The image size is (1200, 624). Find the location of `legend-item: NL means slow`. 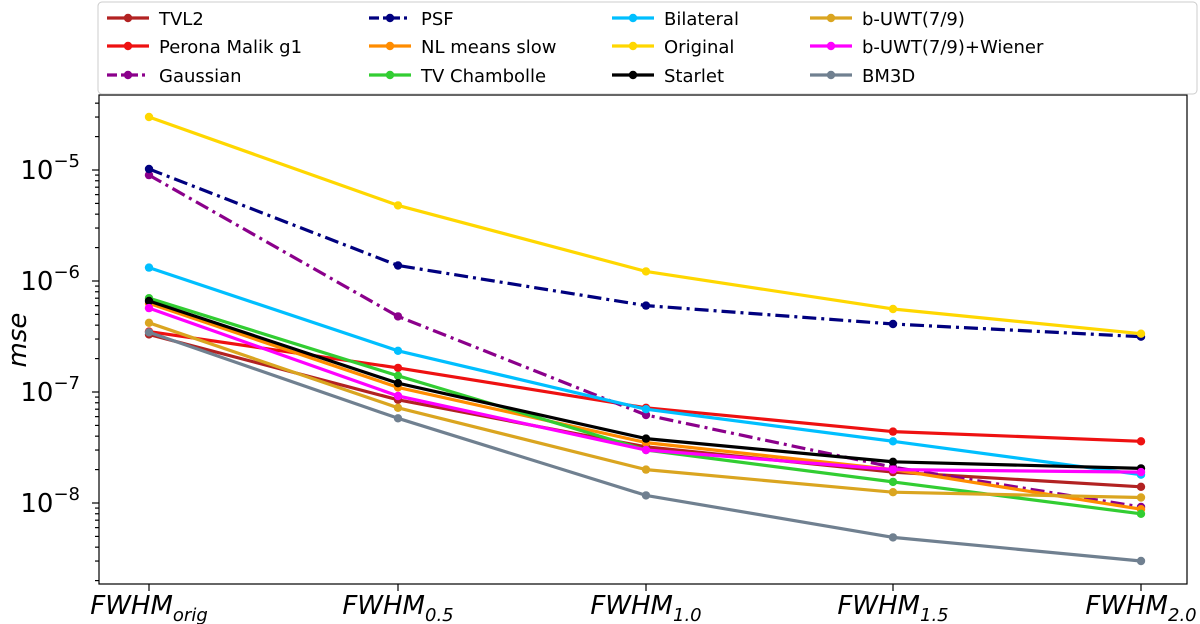

legend-item: NL means slow is located at coordinates (462, 47).